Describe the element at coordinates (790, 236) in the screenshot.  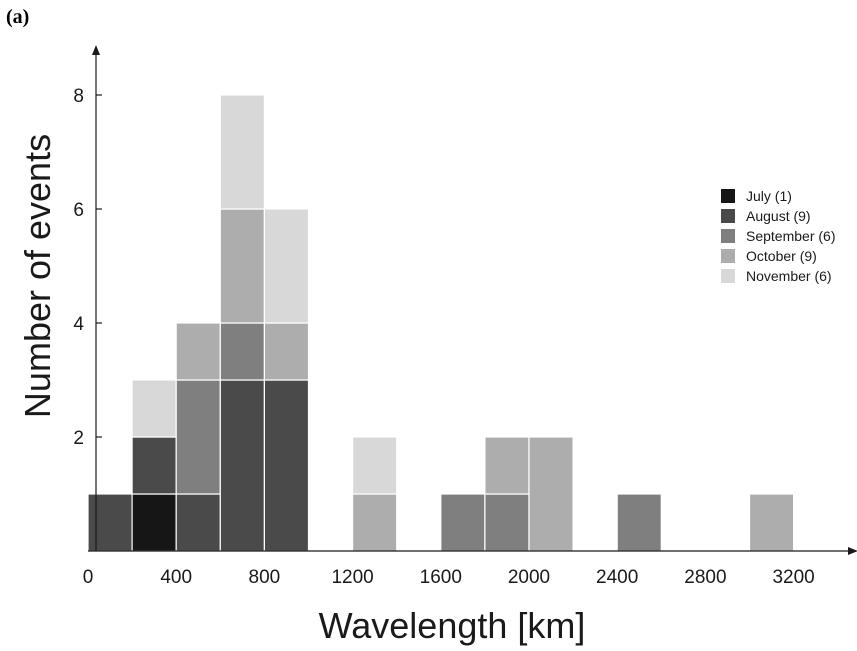
I see `legend-label-2: September (6)` at that location.